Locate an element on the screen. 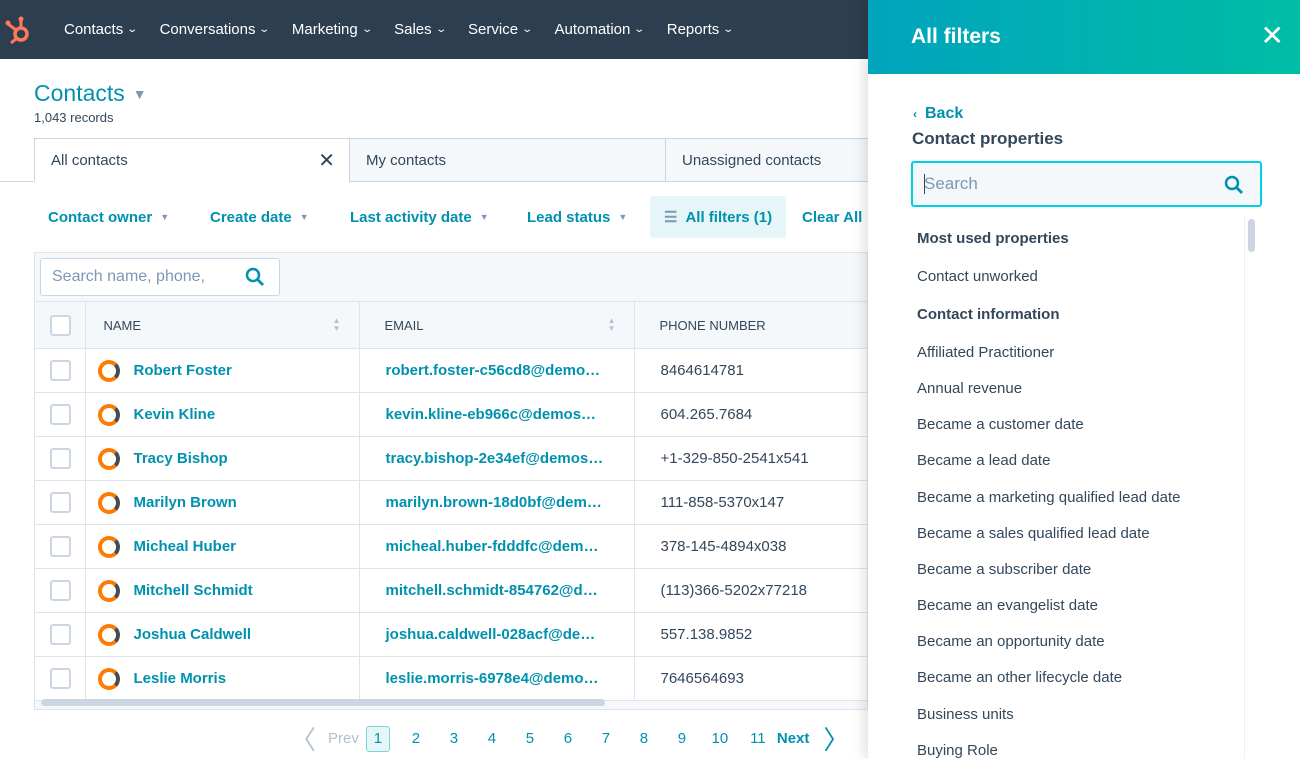 This screenshot has width=1300, height=759. property-item: Became a subscriber date is located at coordinates (1004, 569).